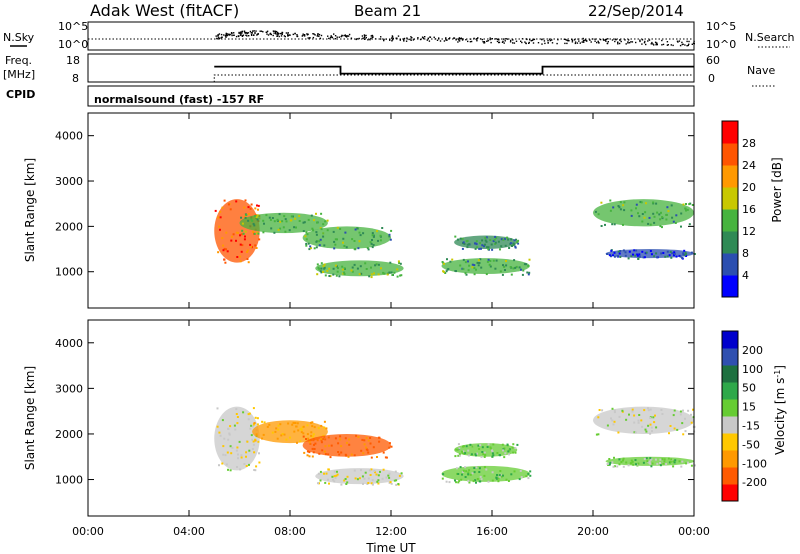 This screenshot has width=800, height=554. Describe the element at coordinates (455, 38) in the screenshot. I see `nsky-series` at that location.